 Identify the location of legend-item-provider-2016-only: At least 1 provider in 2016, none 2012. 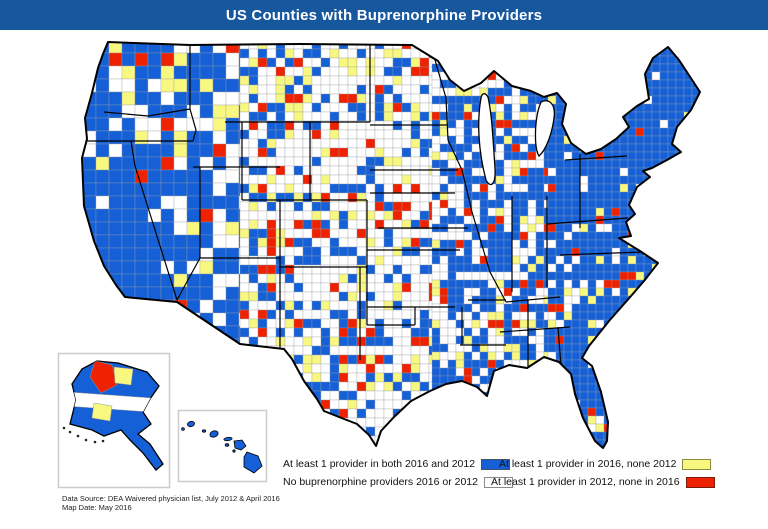
(605, 464).